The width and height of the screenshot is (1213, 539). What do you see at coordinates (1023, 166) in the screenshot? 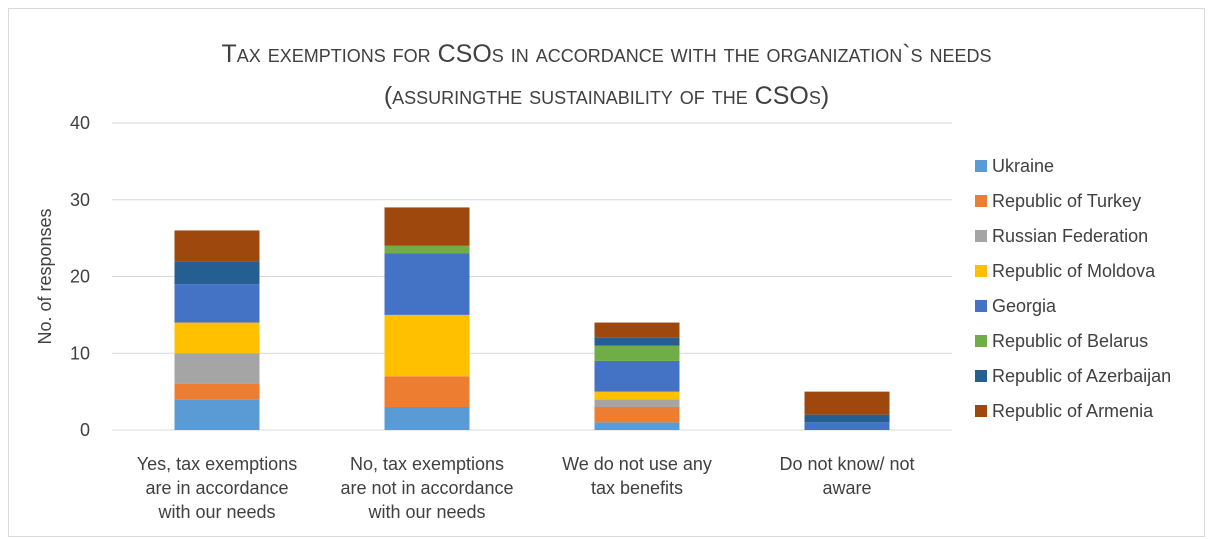
I see `legend-label: Ukraine` at bounding box center [1023, 166].